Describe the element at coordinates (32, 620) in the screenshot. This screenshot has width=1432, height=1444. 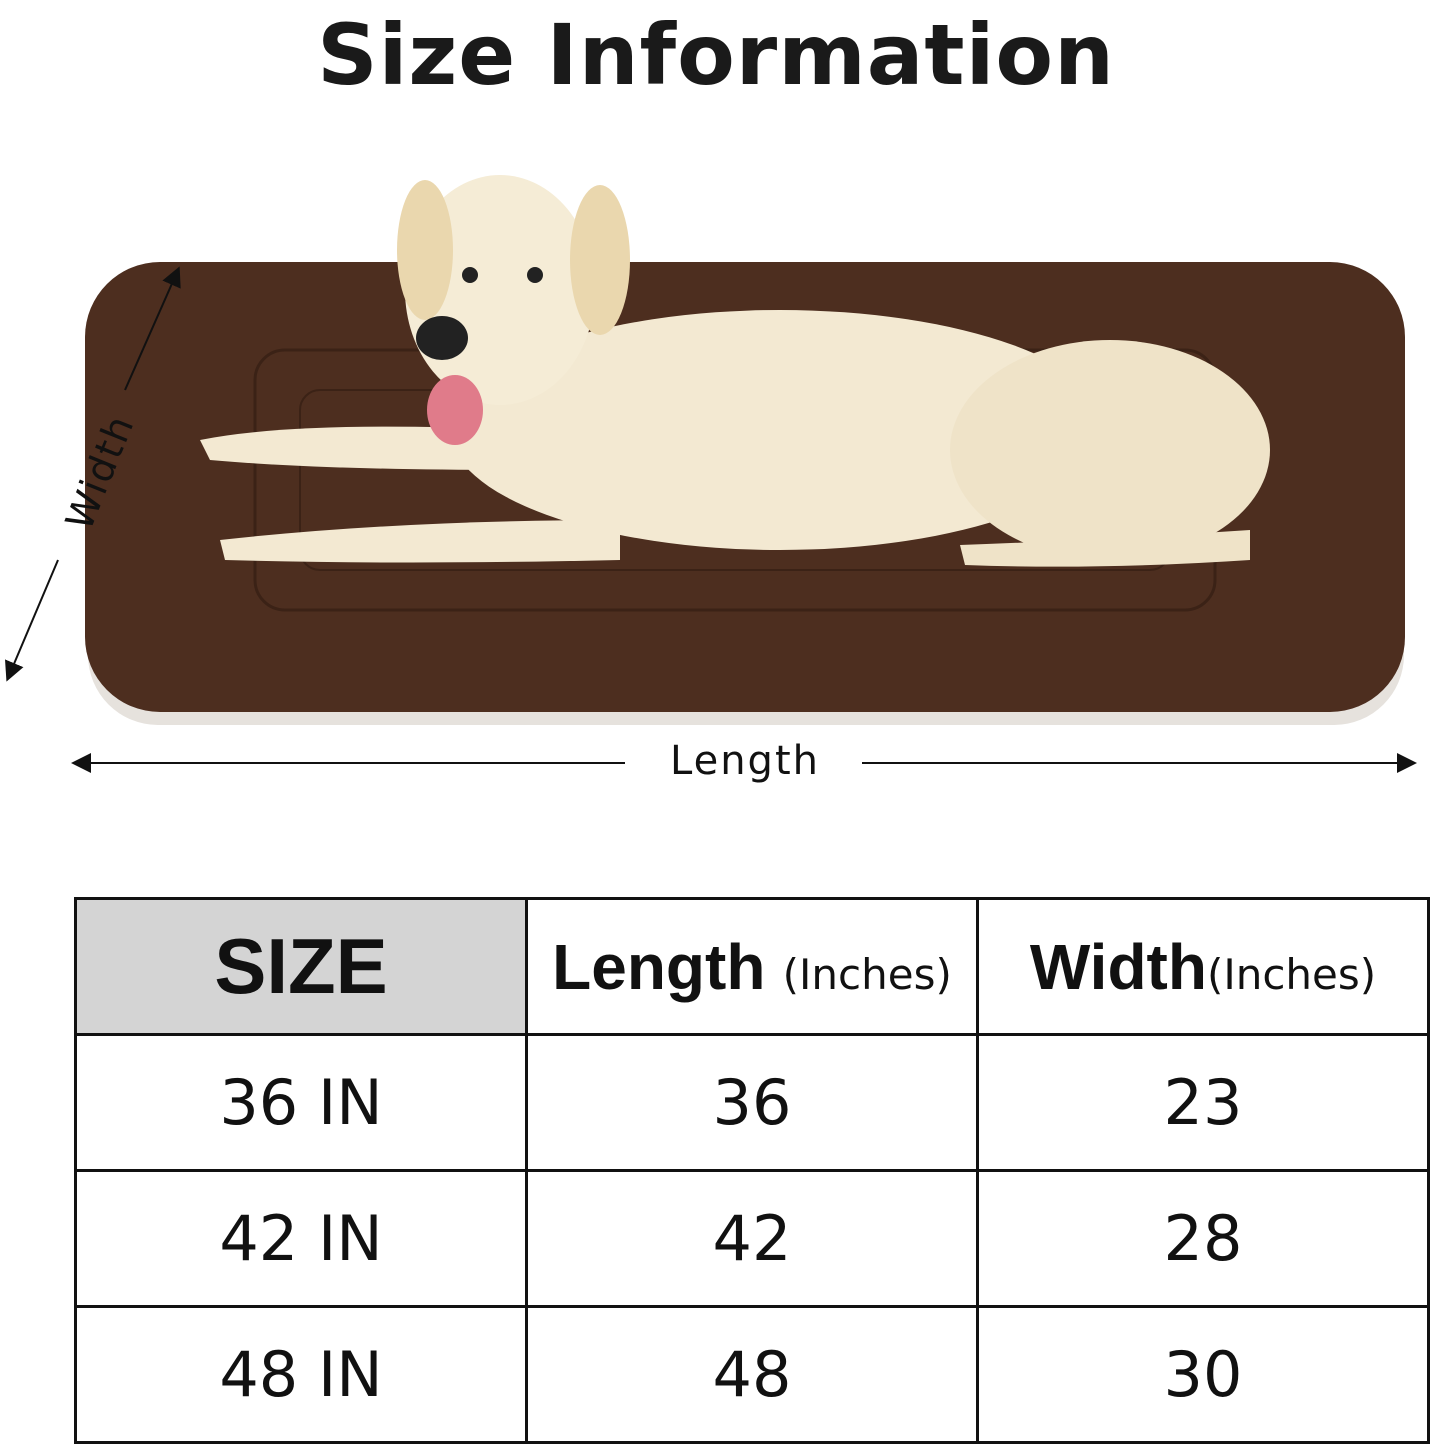
I see `width-arrow-bottom` at that location.